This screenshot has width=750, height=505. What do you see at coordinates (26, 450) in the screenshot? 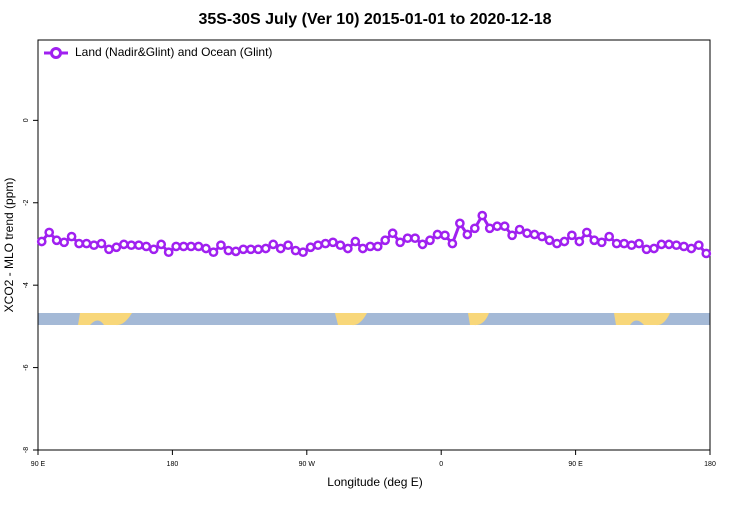
I see `y-tick-label: -8` at bounding box center [26, 450].